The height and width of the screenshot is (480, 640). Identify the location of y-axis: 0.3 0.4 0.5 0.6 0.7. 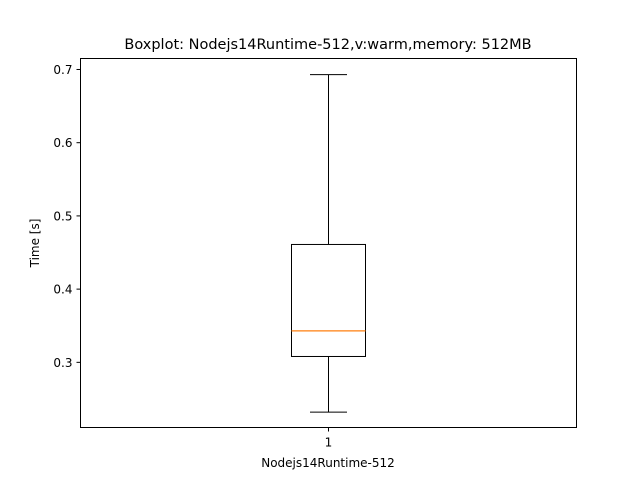
(67, 216).